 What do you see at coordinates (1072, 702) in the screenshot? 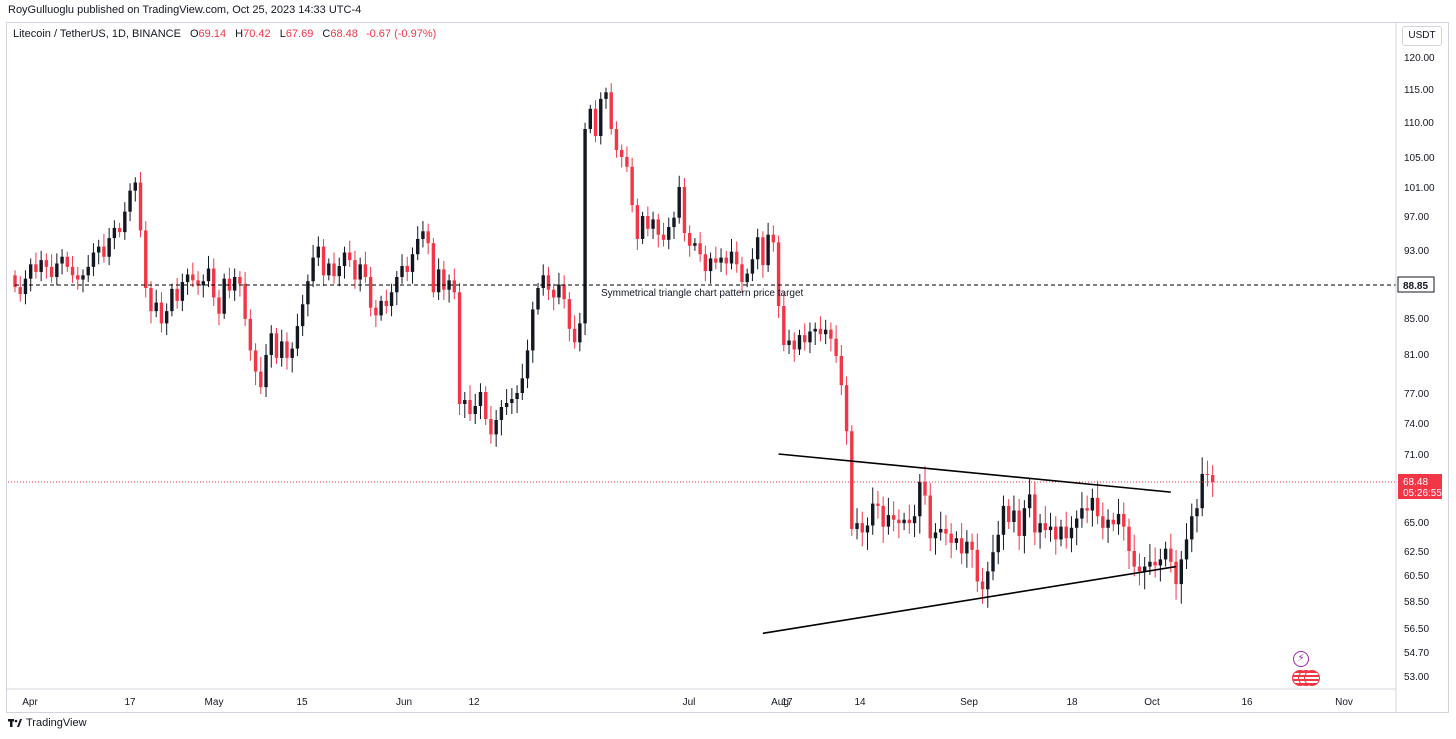
I see `time-tick-label: 18` at bounding box center [1072, 702].